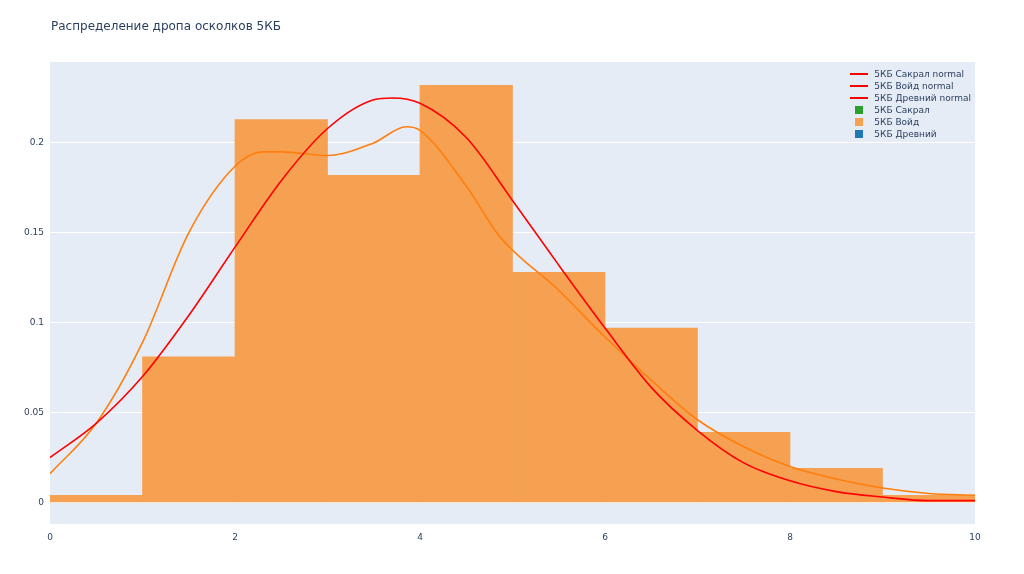  What do you see at coordinates (36, 322) in the screenshot?
I see `y-tick-label: 0.1` at bounding box center [36, 322].